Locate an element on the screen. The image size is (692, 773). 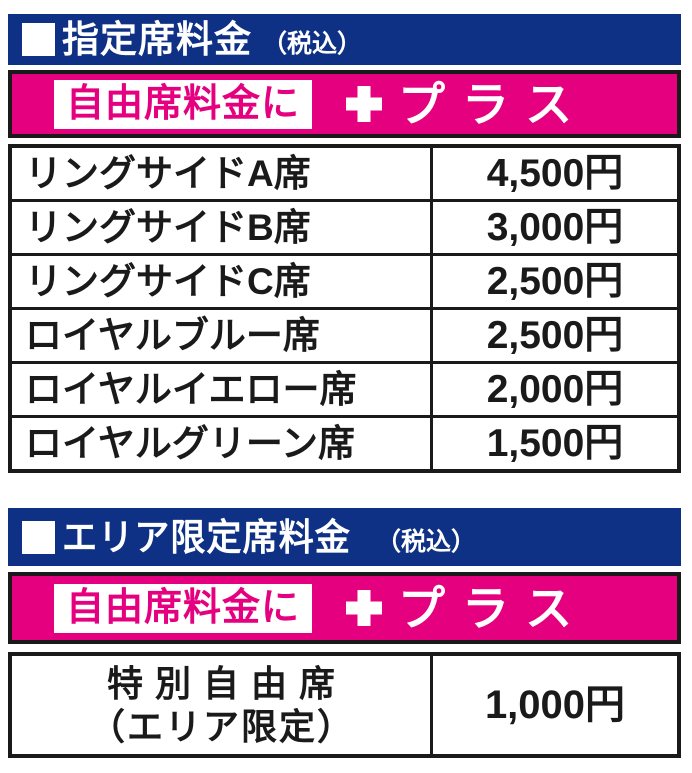
table-row: リングサイドA席 4,500円 is located at coordinates (344, 173).